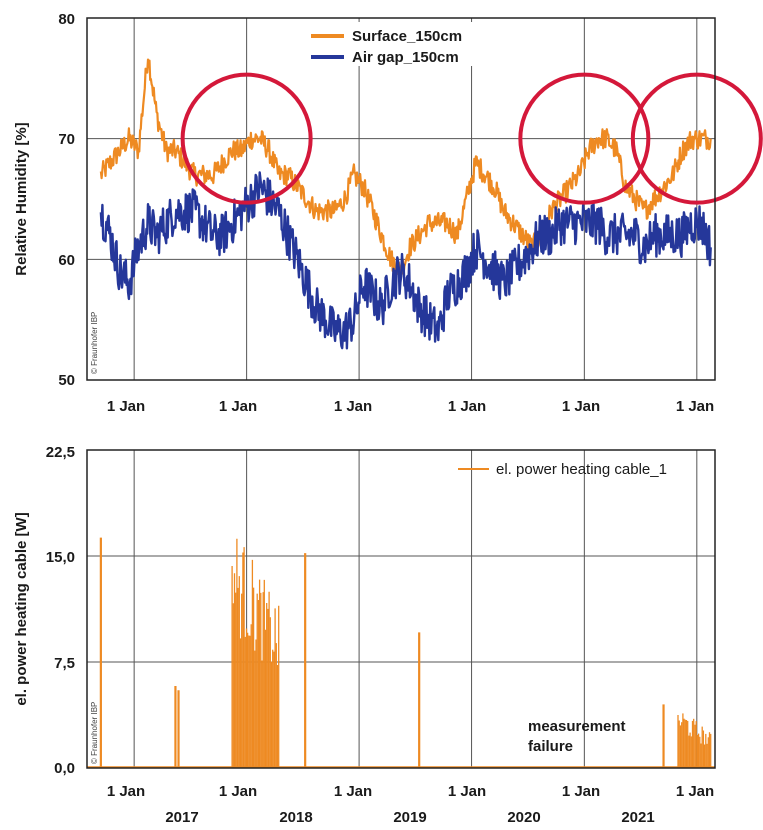  Describe the element at coordinates (21, 198) in the screenshot. I see `humidity-y-axis-label: Relative Humidity [%]` at that location.